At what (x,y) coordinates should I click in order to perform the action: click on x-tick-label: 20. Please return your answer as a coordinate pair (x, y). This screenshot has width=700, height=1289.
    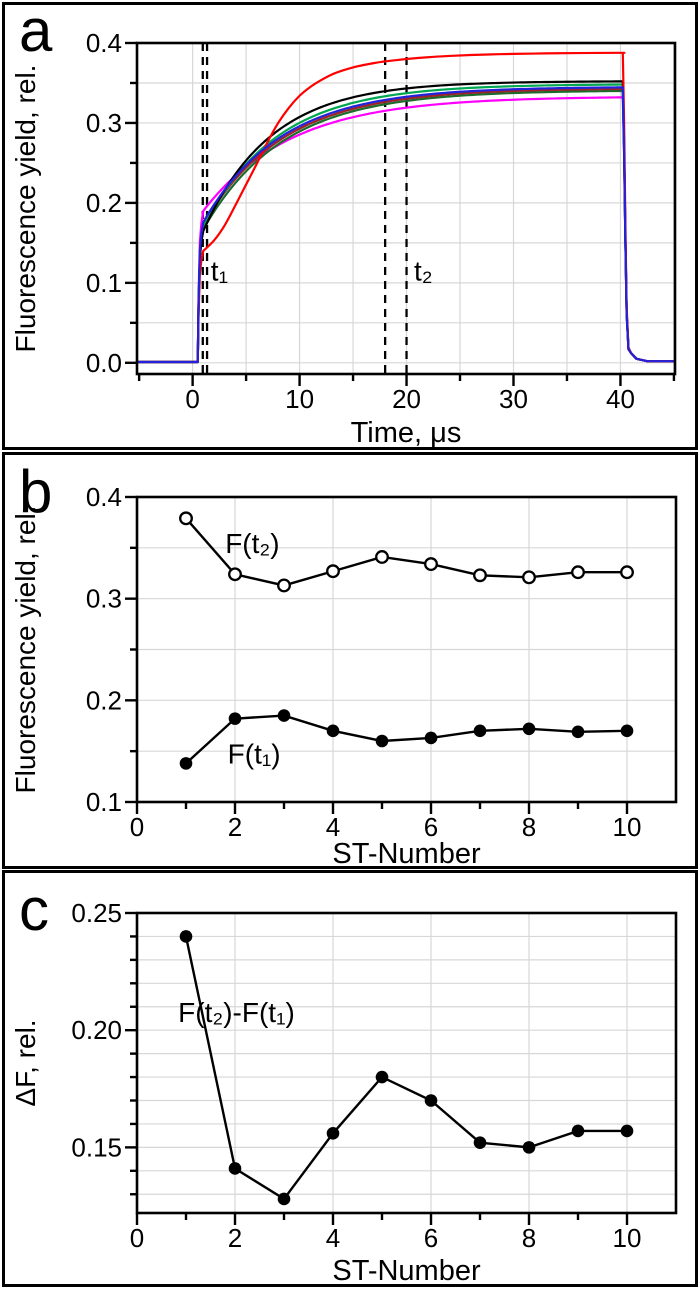
    Looking at the image, I should click on (406, 399).